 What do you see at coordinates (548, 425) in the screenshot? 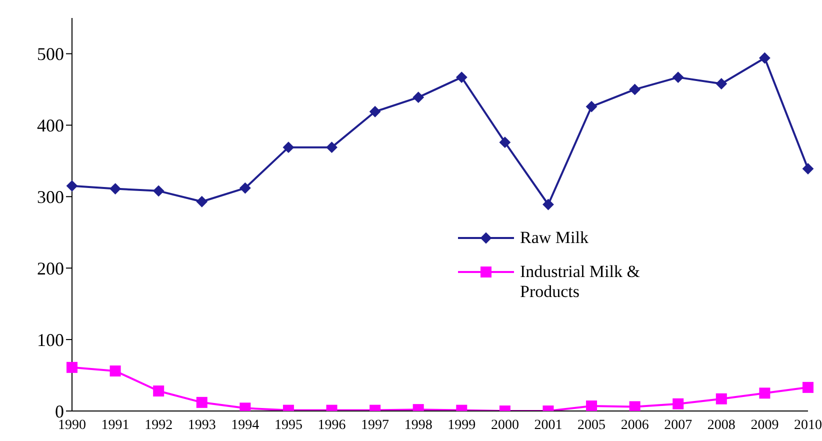
I see `x-tick-label: 2001` at bounding box center [548, 425].